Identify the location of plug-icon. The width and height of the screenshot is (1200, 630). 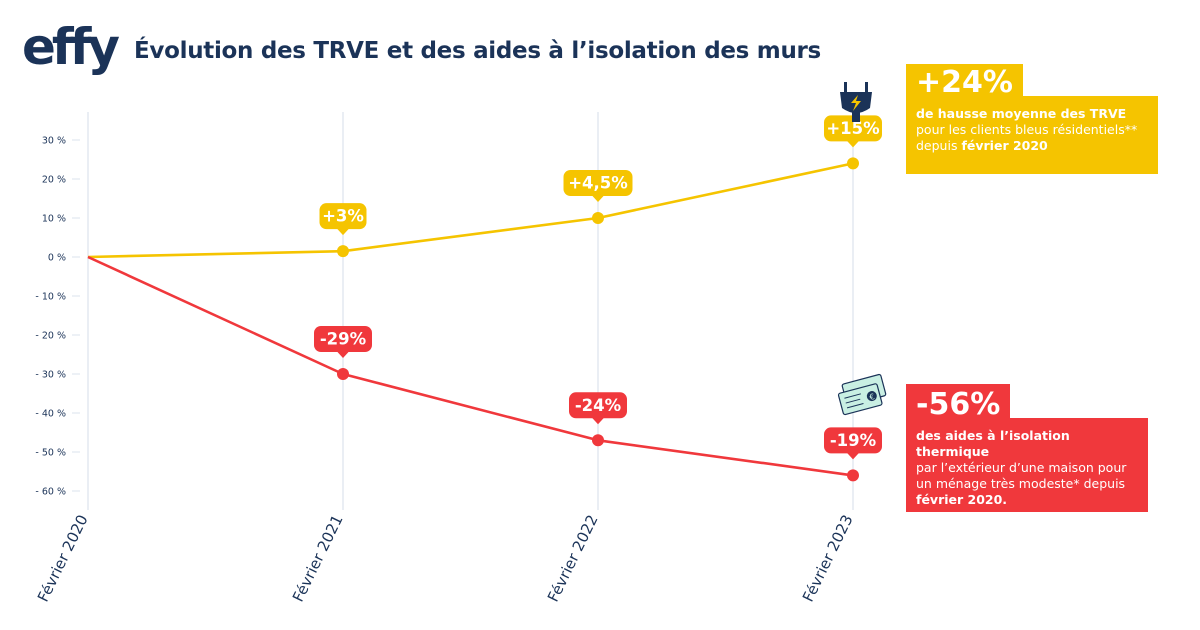
(856, 102).